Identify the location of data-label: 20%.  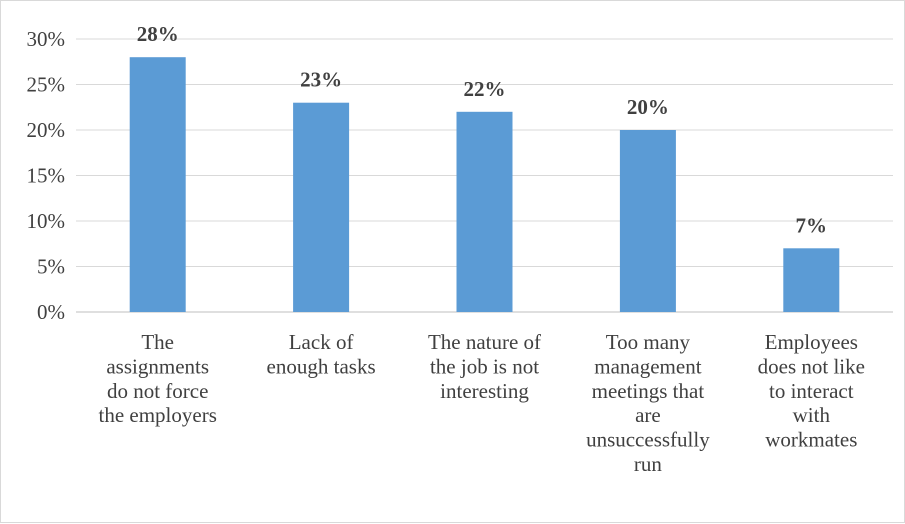
(648, 107).